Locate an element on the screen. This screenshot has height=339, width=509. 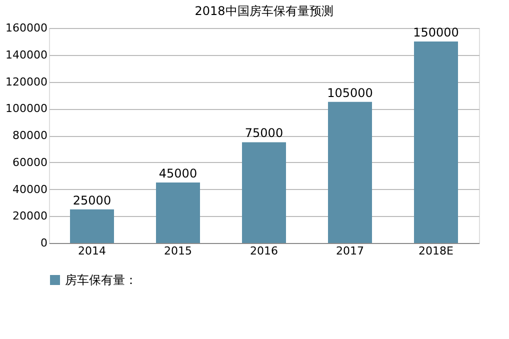
y-tick-label: 20000 is located at coordinates (30, 216).